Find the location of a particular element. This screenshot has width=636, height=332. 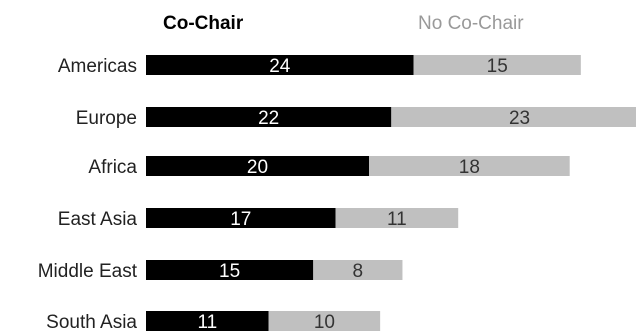

data-label-south-asia-no-co-chair: 10 is located at coordinates (324, 322).